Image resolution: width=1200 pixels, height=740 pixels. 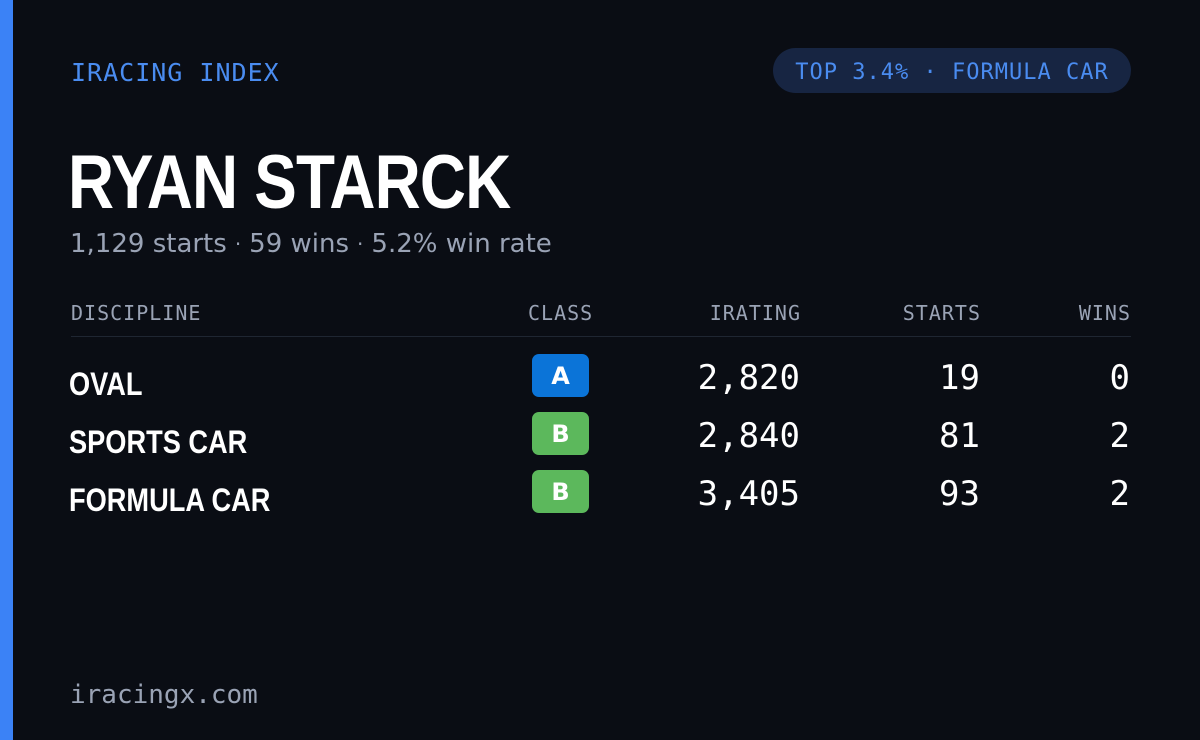 What do you see at coordinates (461, 244) in the screenshot?
I see `win-rate-summary: 5.2% win rate` at bounding box center [461, 244].